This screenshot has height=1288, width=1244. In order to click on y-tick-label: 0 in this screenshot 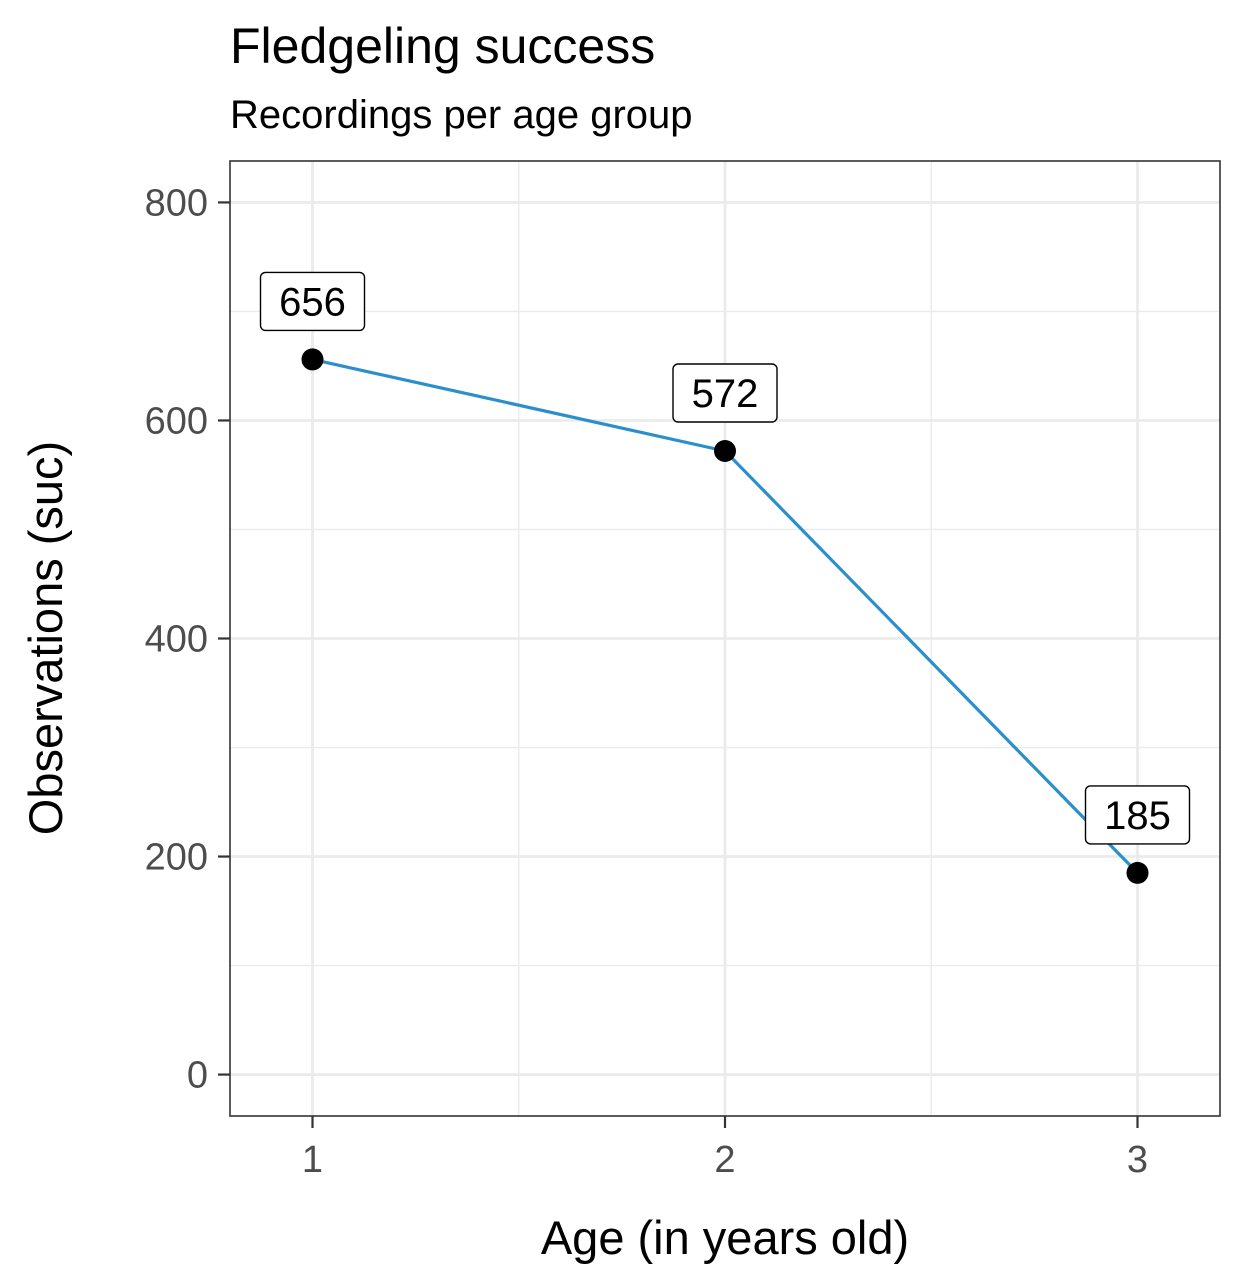, I will do `click(197, 1076)`.